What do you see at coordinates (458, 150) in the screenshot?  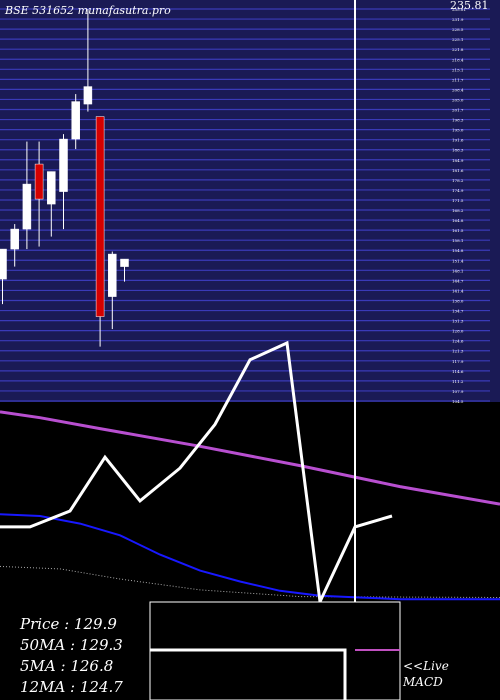 I see `price-tick-label: 188.3` at bounding box center [458, 150].